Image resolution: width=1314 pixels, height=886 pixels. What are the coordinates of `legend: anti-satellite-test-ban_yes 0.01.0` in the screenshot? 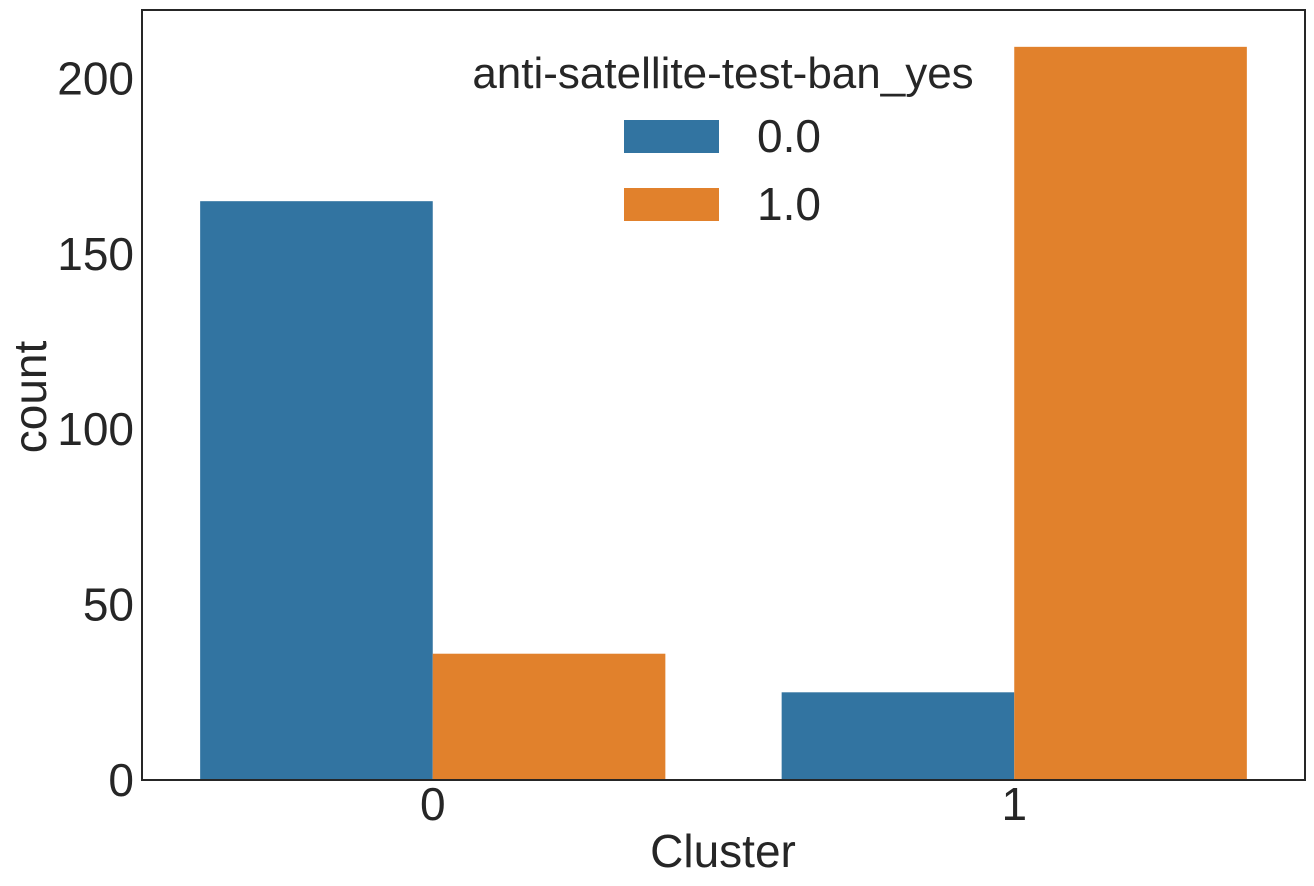 It's located at (722, 139).